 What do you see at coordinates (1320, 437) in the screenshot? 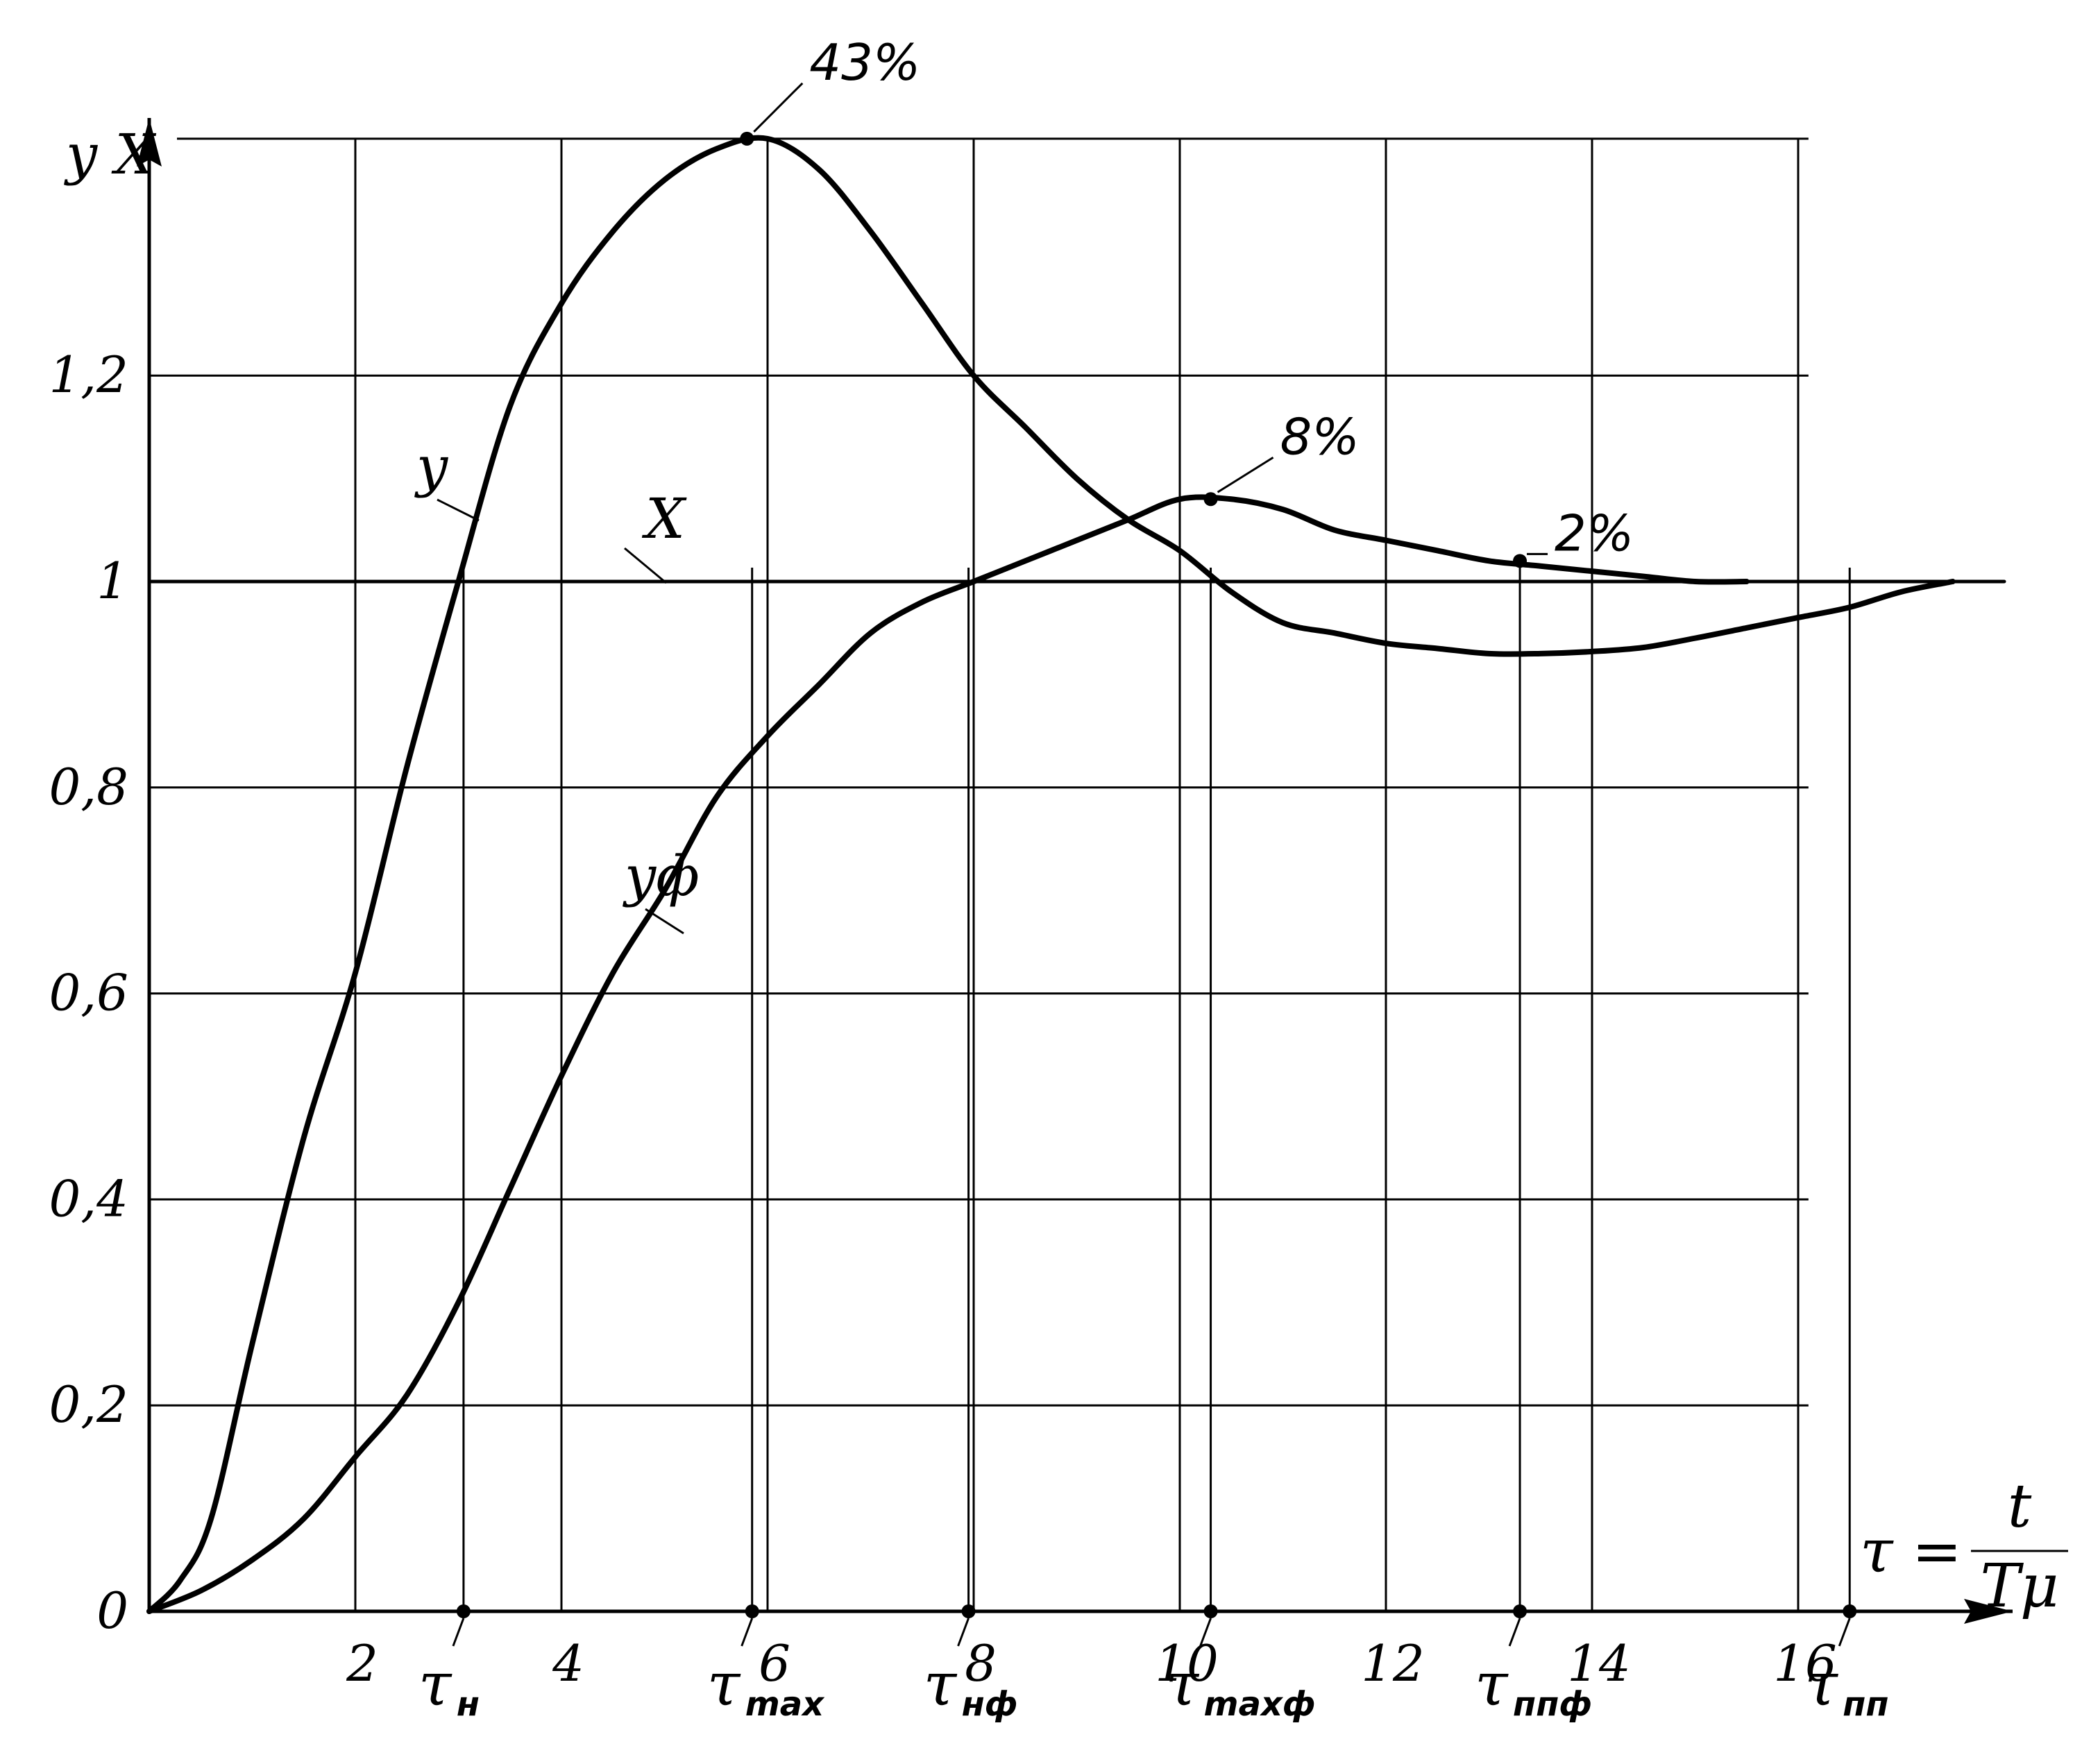
I see `annotation-label: 8%` at bounding box center [1320, 437].